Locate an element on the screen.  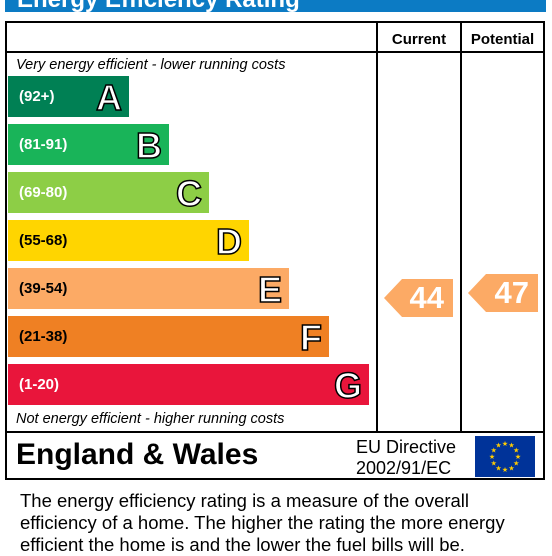
current-column-header: Current is located at coordinates (419, 39).